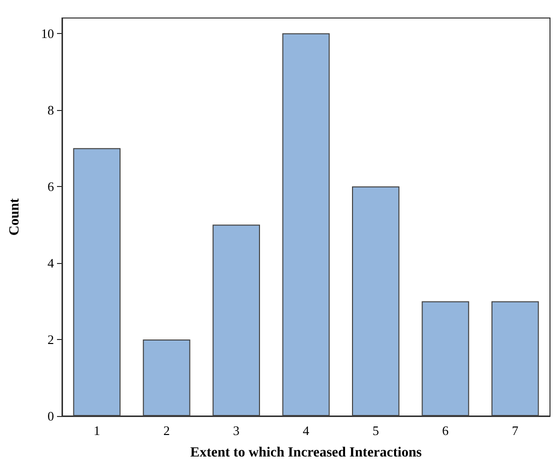  Describe the element at coordinates (51, 339) in the screenshot. I see `y-tick-label: 2` at that location.